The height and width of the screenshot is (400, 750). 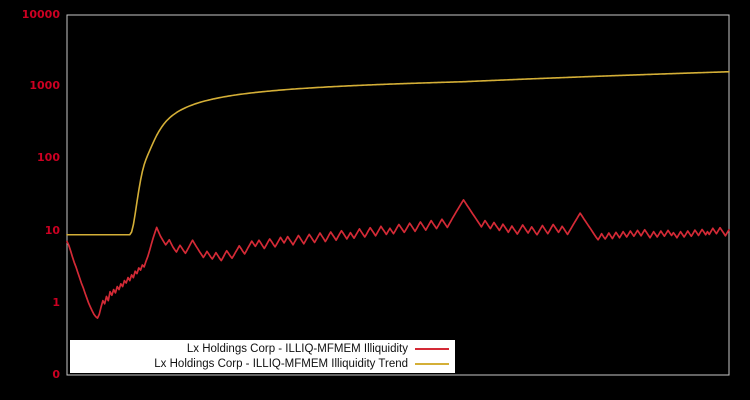 What do you see at coordinates (56, 302) in the screenshot?
I see `y-tick-label-1: 1` at bounding box center [56, 302].